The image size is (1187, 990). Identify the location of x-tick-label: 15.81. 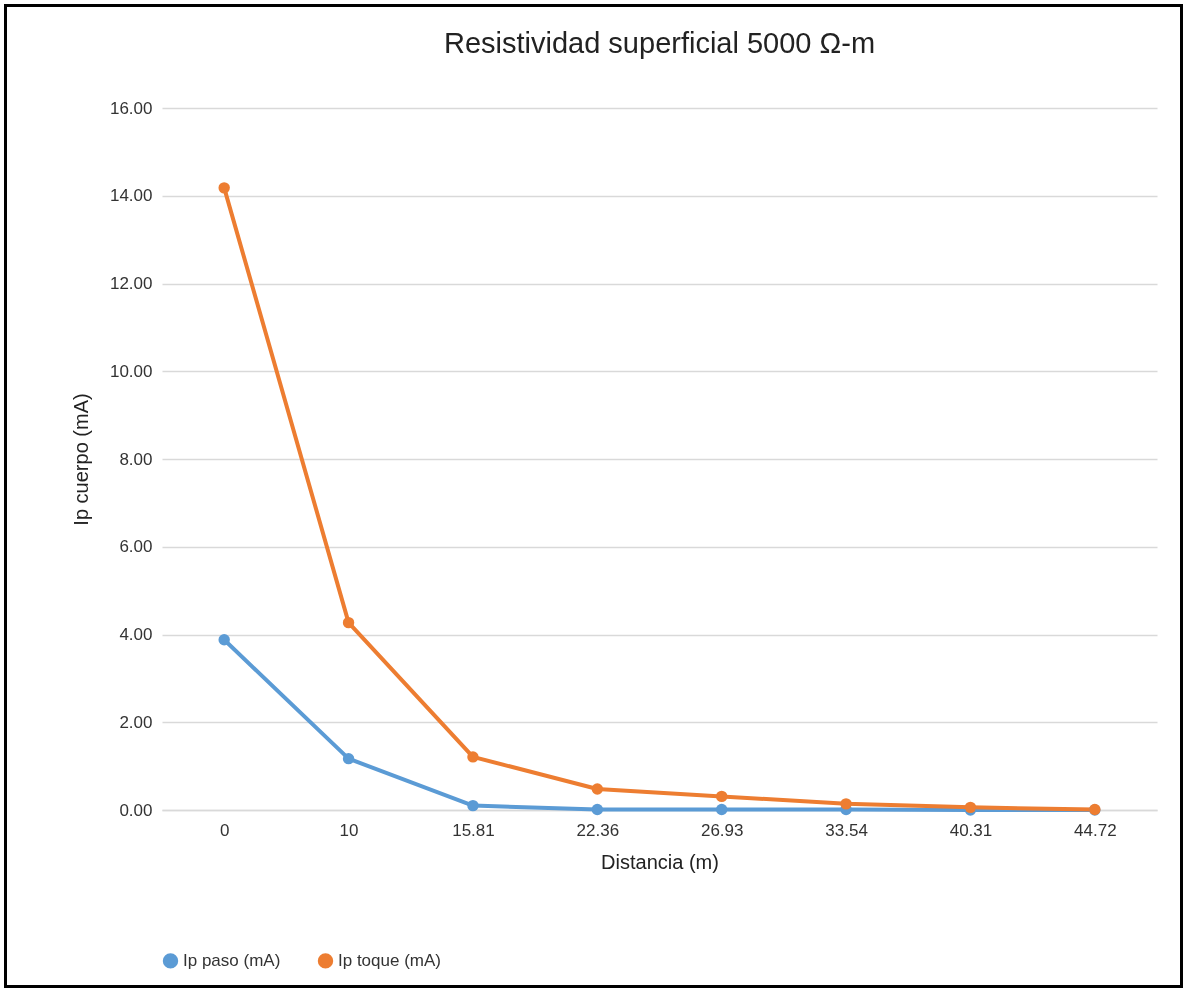
(473, 830).